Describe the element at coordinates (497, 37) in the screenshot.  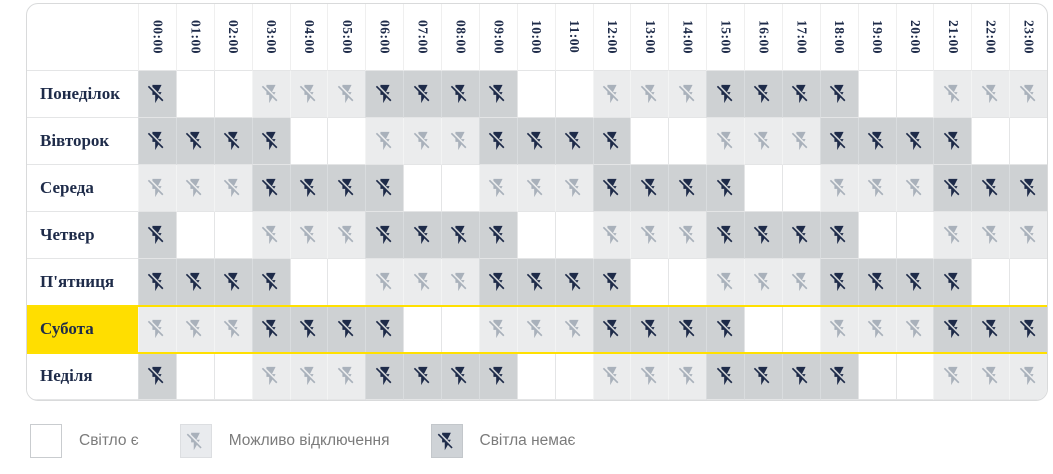
I see `time-header-09-00: 09:00` at that location.